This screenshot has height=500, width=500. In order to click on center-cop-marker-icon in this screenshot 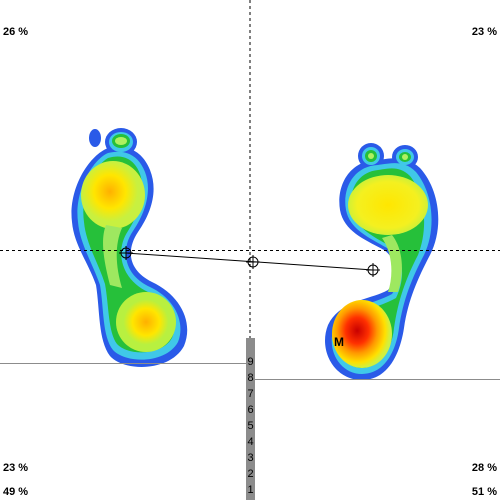, I will do `click(253, 262)`.